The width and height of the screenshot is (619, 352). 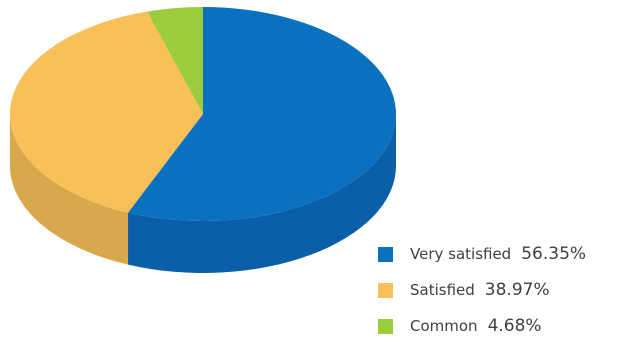 I want to click on legend-item-very-satisfied: Very satisfied 56.35%, so click(x=496, y=254).